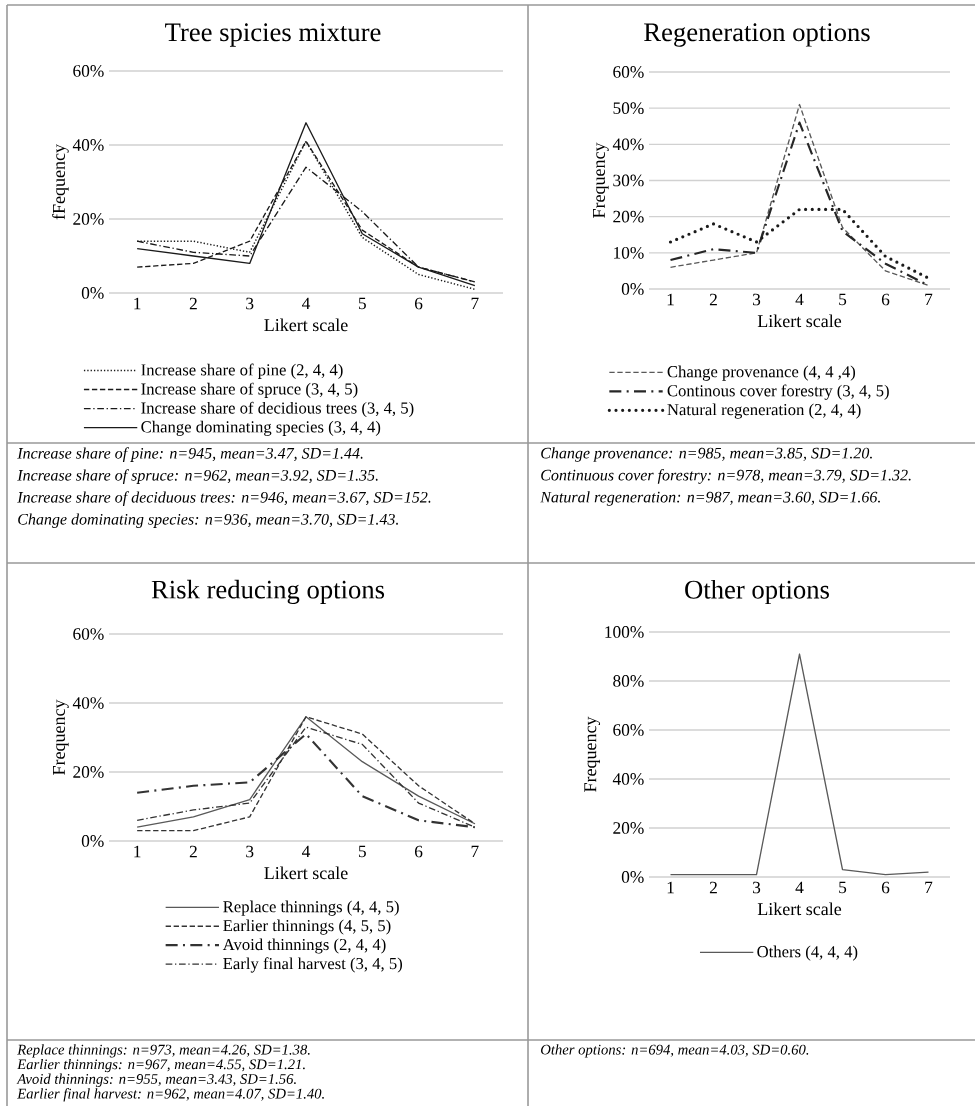 This screenshot has height=1106, width=975. I want to click on legend-label: Early final harvest (3, 4, 5), so click(313, 965).